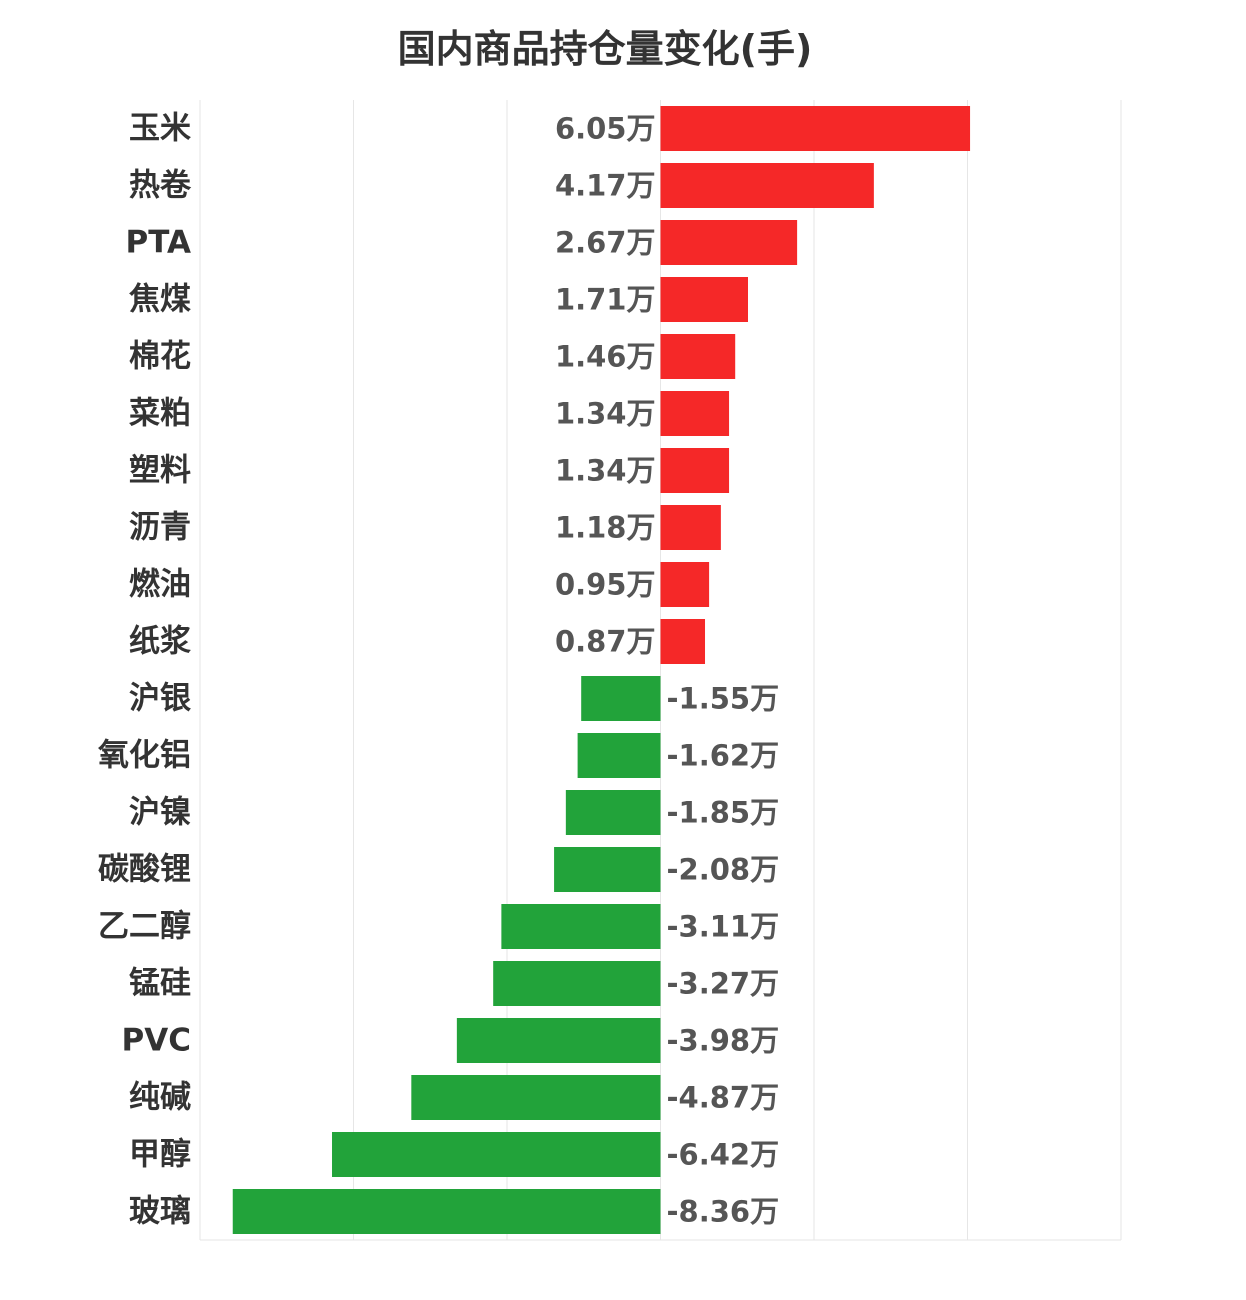 The height and width of the screenshot is (1300, 1246). Describe the element at coordinates (605, 186) in the screenshot. I see `value-label: 4.17万` at that location.